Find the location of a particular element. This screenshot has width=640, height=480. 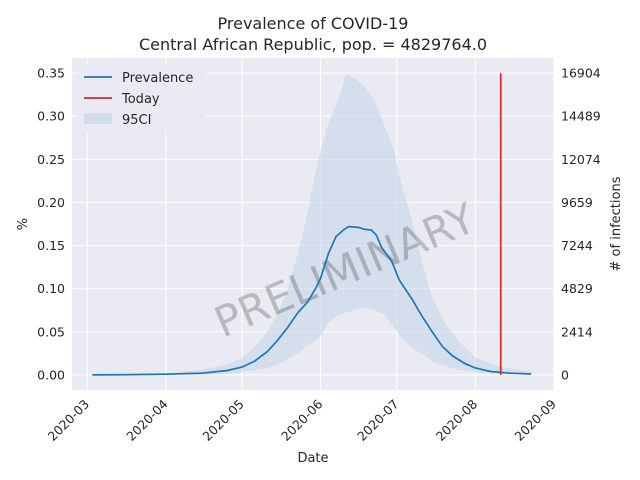

y-tick-label: 0.05 is located at coordinates (51, 331).